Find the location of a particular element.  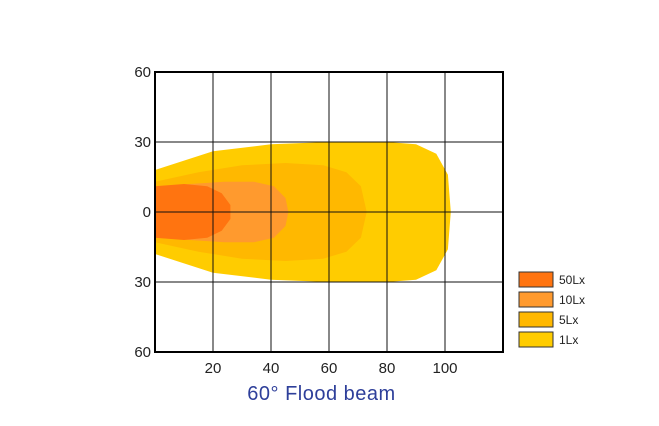

legend-label-1lx: 1Lx is located at coordinates (568, 340).